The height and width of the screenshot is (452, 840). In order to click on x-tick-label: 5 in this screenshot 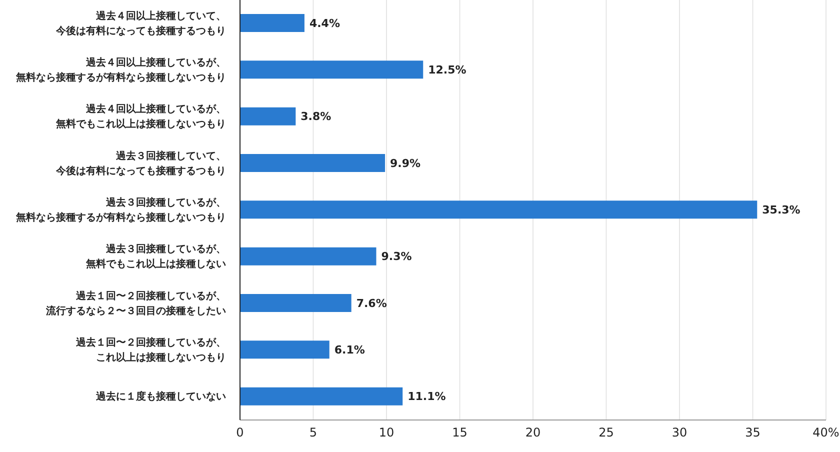, I will do `click(313, 433)`.